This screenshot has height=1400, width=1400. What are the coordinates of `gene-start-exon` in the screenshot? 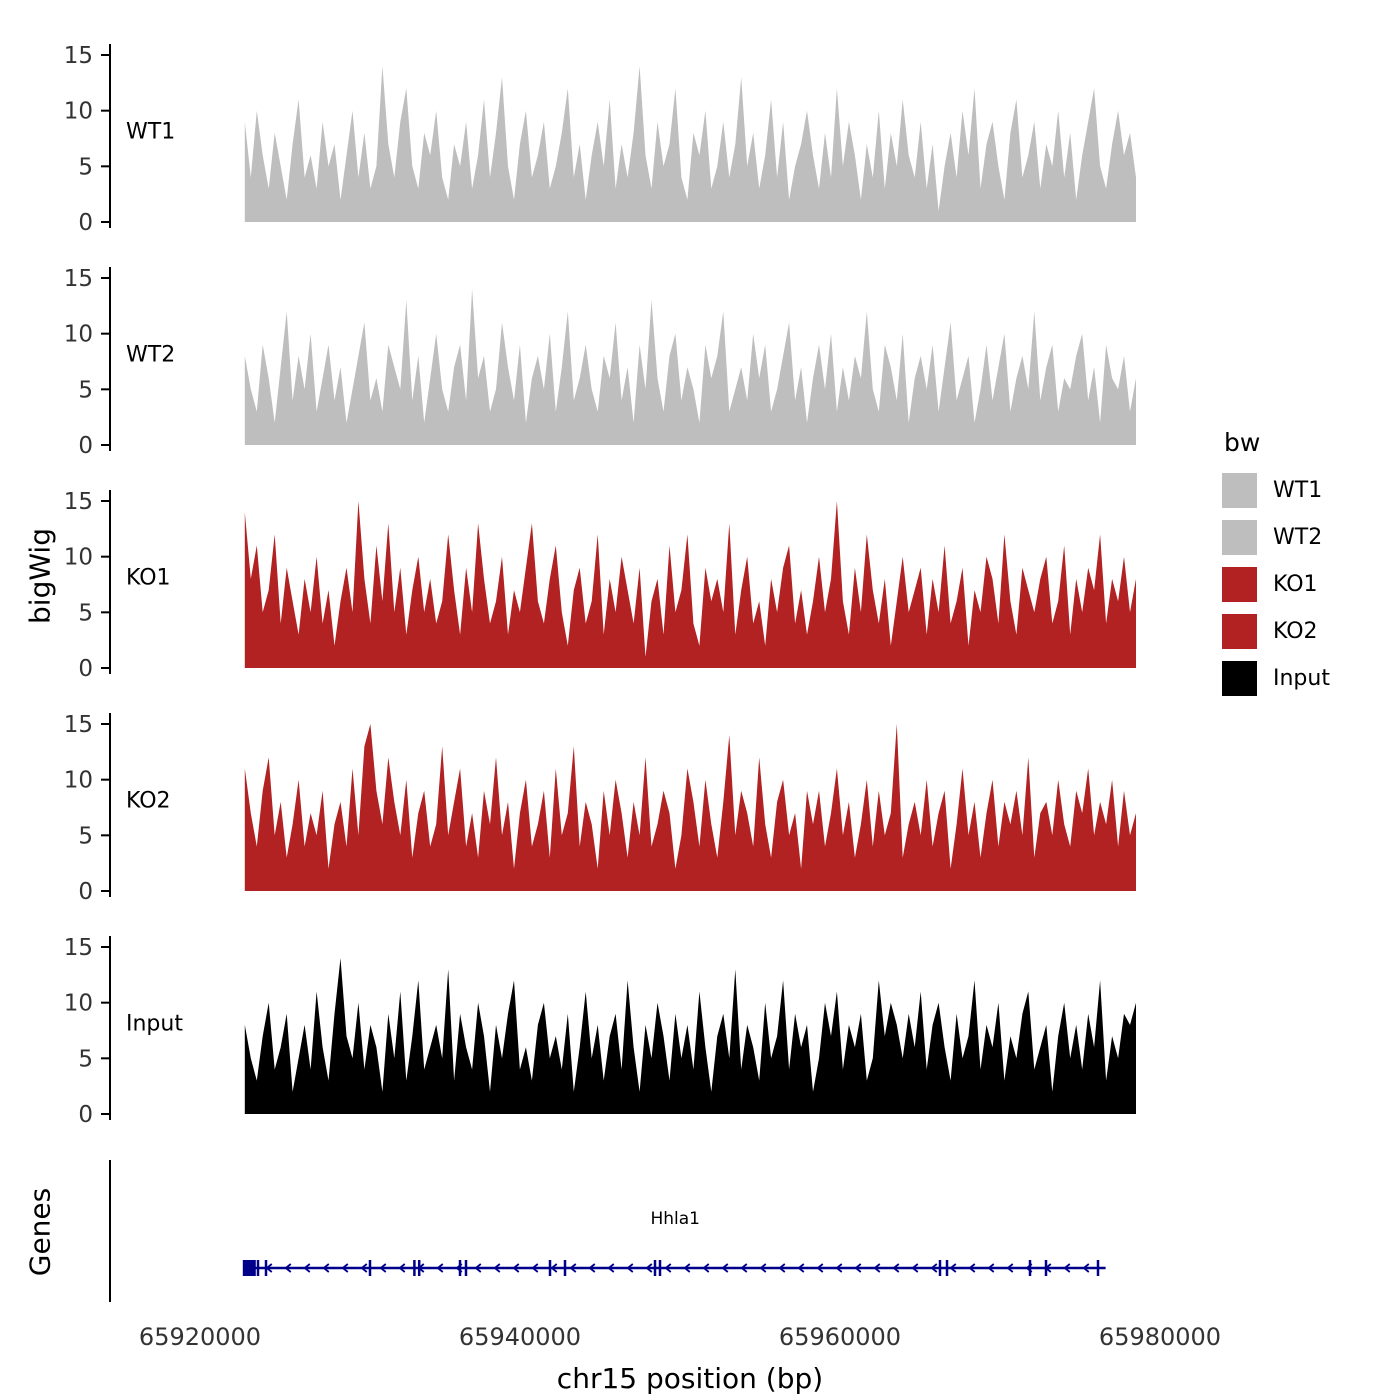 It's located at (249, 1268).